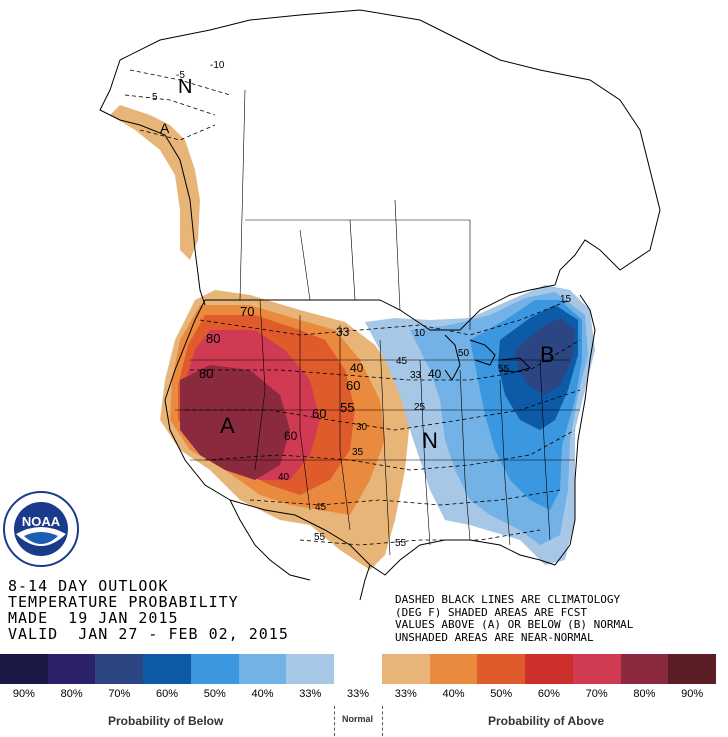 The height and width of the screenshot is (737, 728). I want to click on clim-label: 10, so click(420, 333).